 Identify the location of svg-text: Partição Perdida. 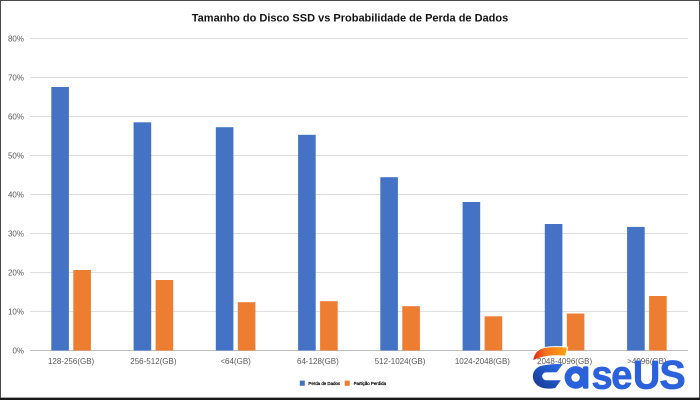
(370, 383).